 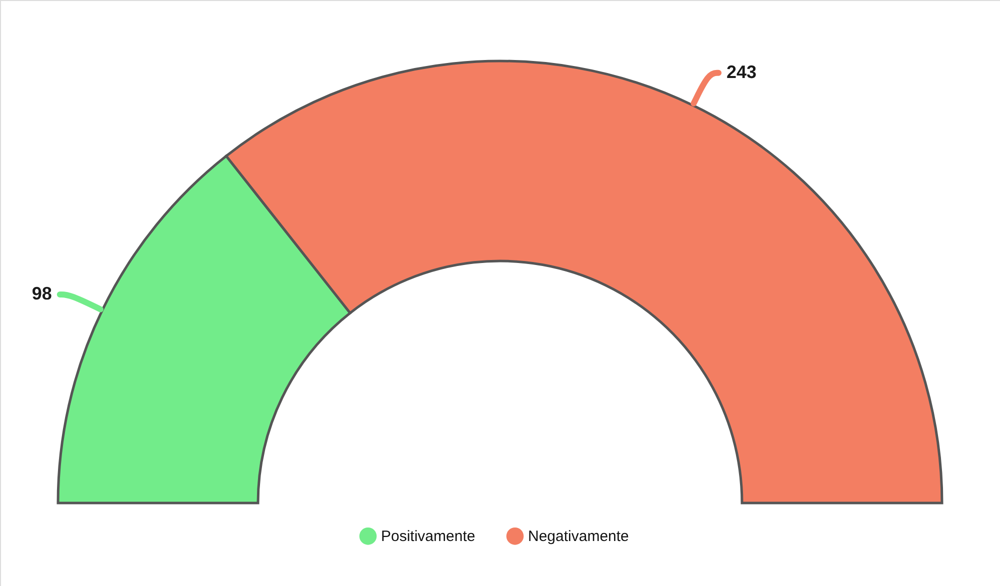 I want to click on legend-label: Negativamente, so click(x=578, y=537).